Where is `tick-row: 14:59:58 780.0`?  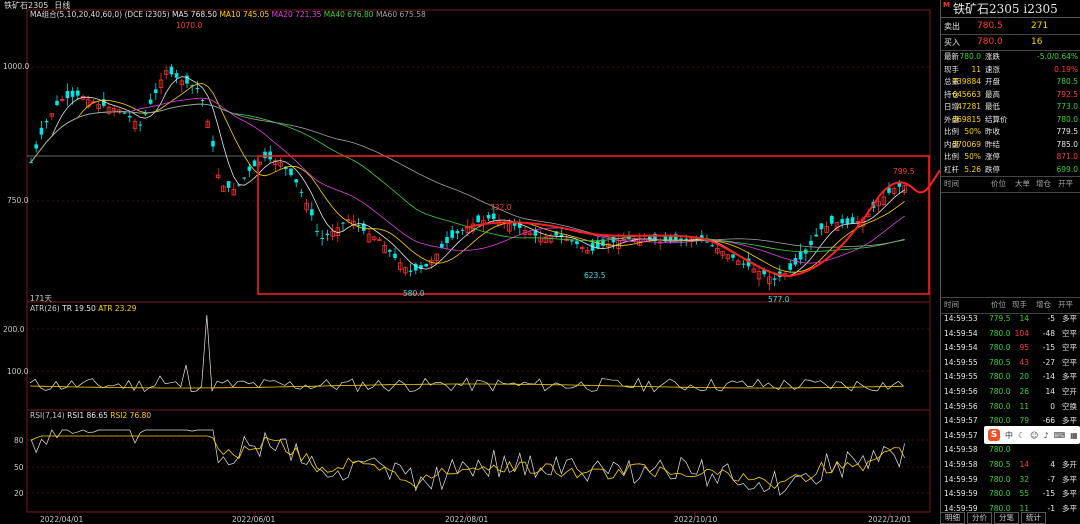 tick-row: 14:59:58 780.0 is located at coordinates (1010, 450).